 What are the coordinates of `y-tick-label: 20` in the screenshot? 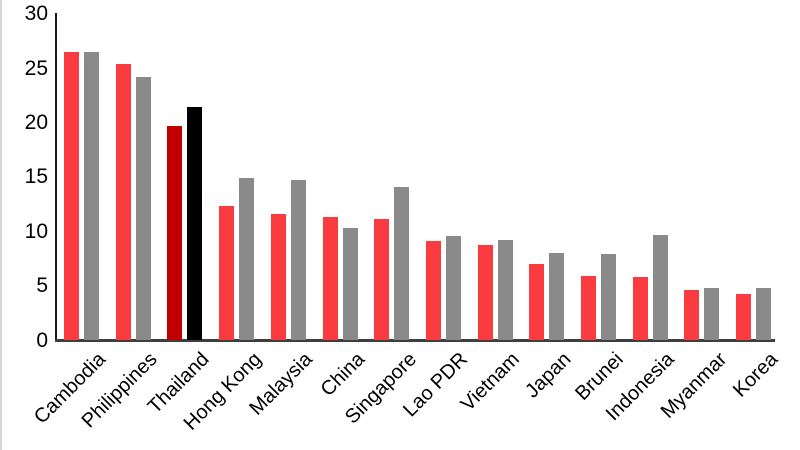 It's located at (36, 123).